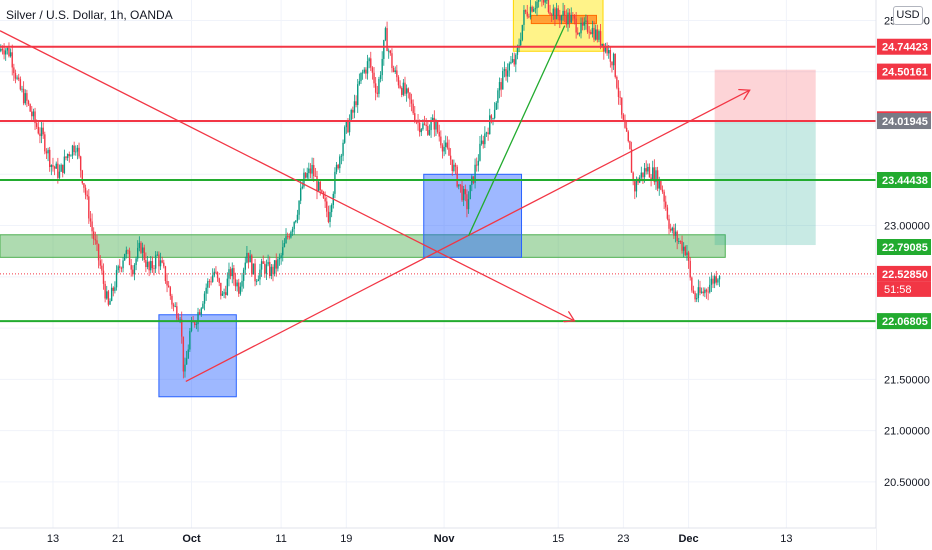  Describe the element at coordinates (623, 539) in the screenshot. I see `x-tick-label: 23` at that location.